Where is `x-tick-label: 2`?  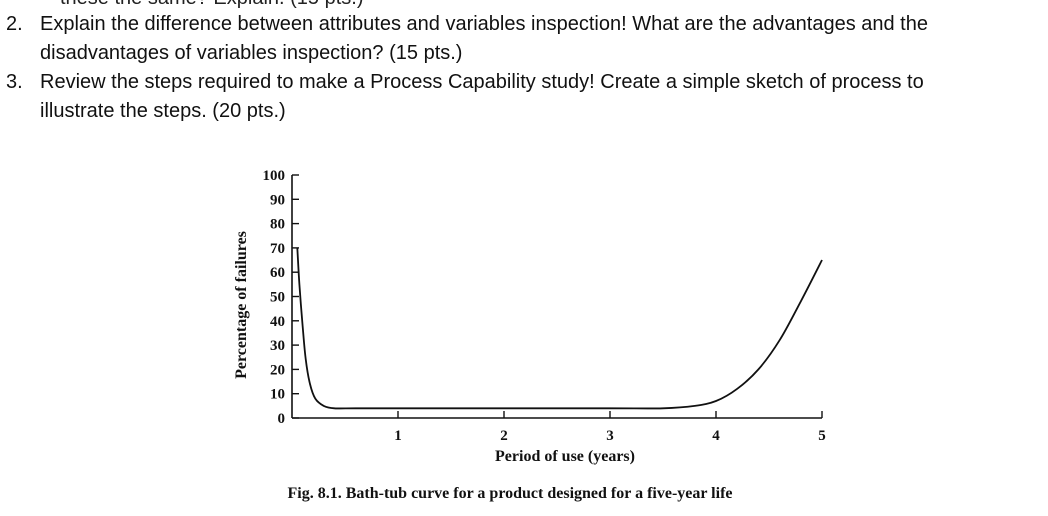
x-tick-label: 2 is located at coordinates (504, 436).